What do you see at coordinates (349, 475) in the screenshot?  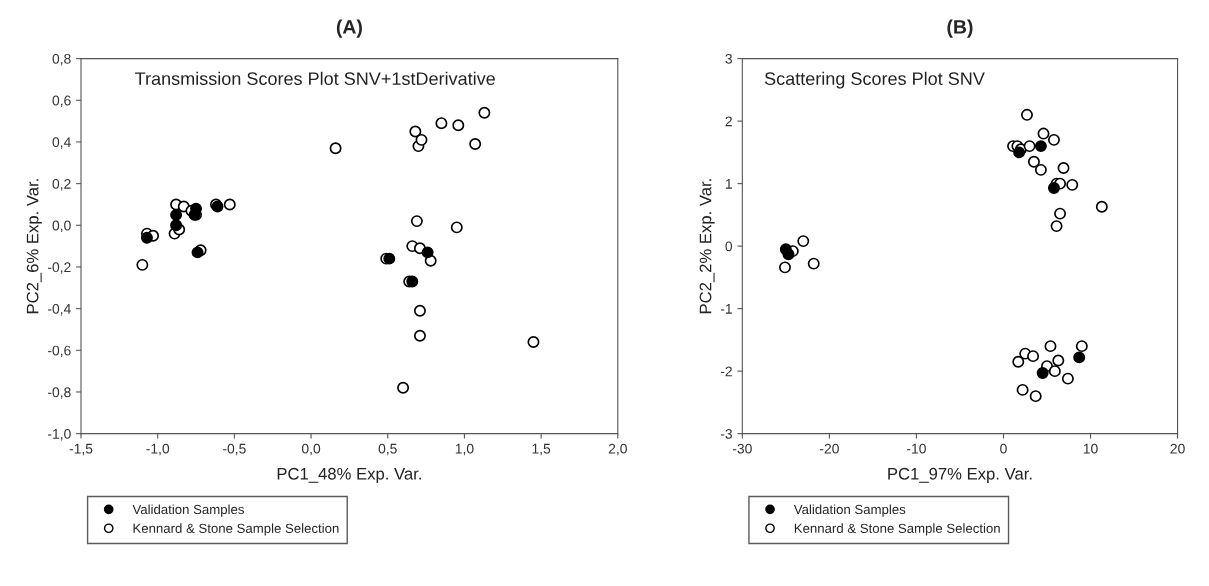 I see `x-axis-title: PC1_48% Exp. Var.` at bounding box center [349, 475].